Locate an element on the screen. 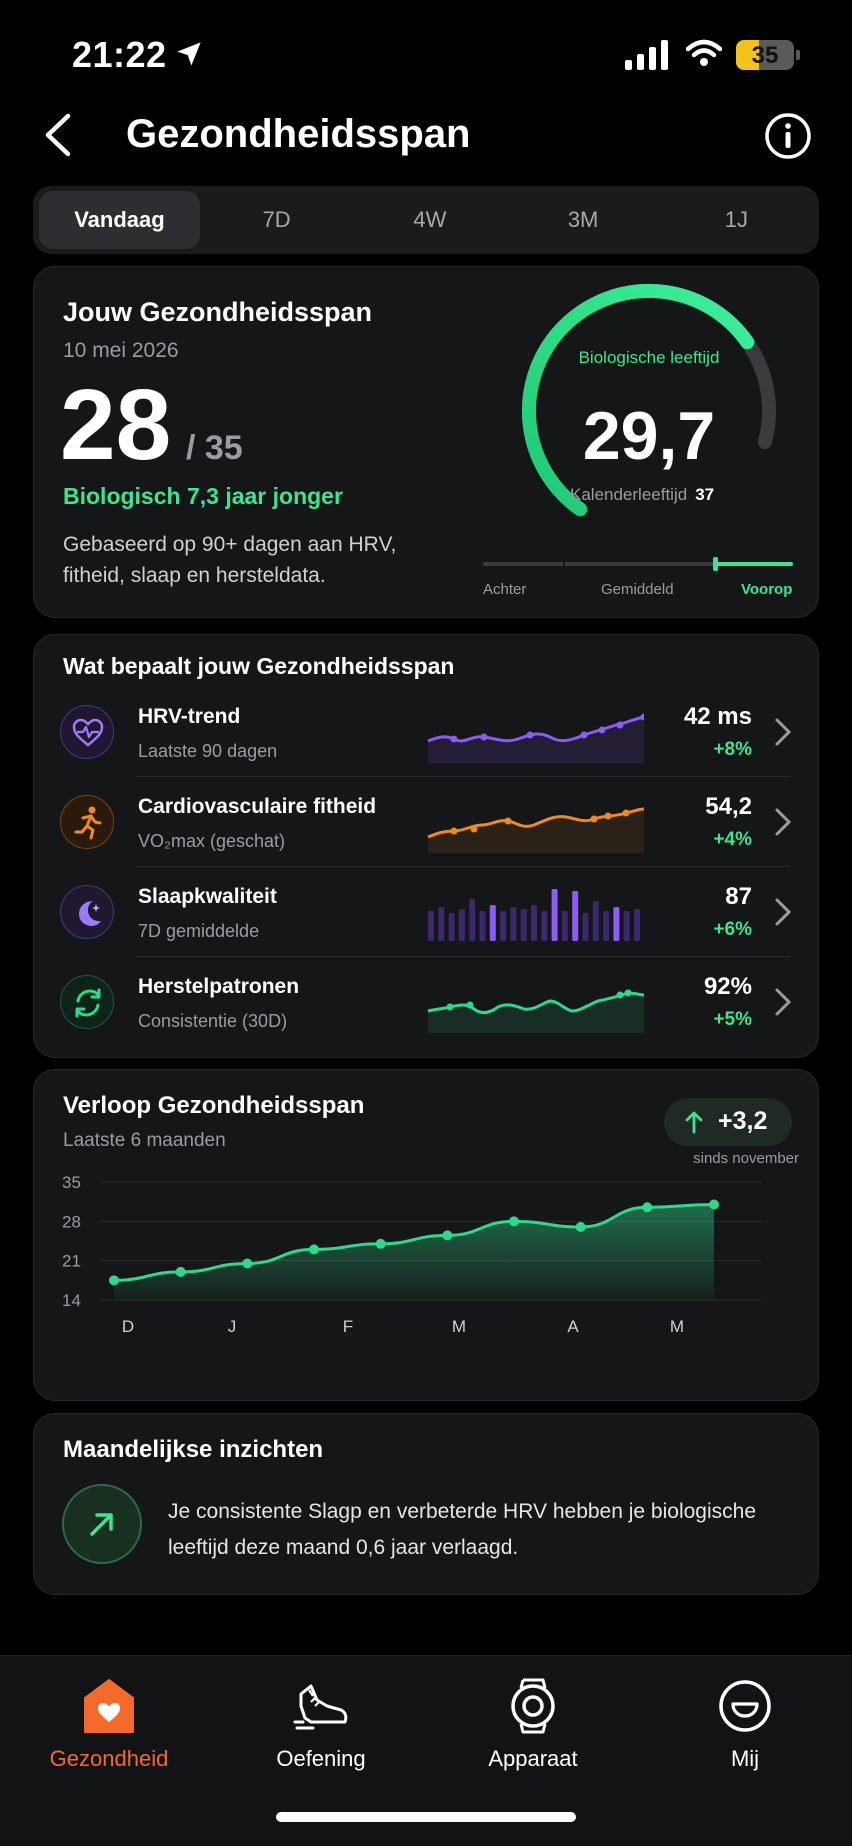 The height and width of the screenshot is (1846, 852). trend-line is located at coordinates (414, 1242).